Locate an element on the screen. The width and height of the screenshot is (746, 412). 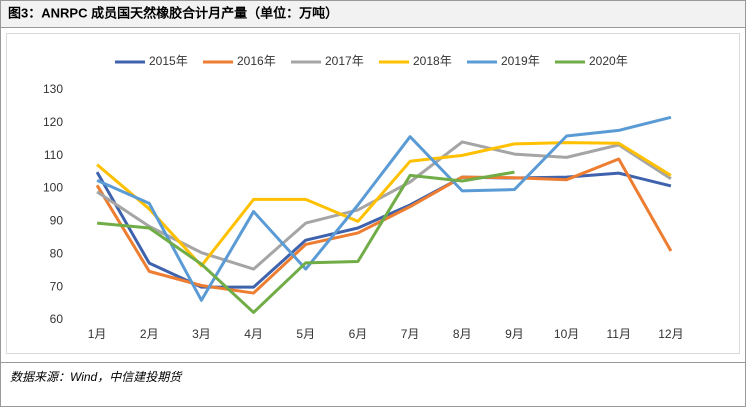
y-tick-label: 120 is located at coordinates (53, 122).